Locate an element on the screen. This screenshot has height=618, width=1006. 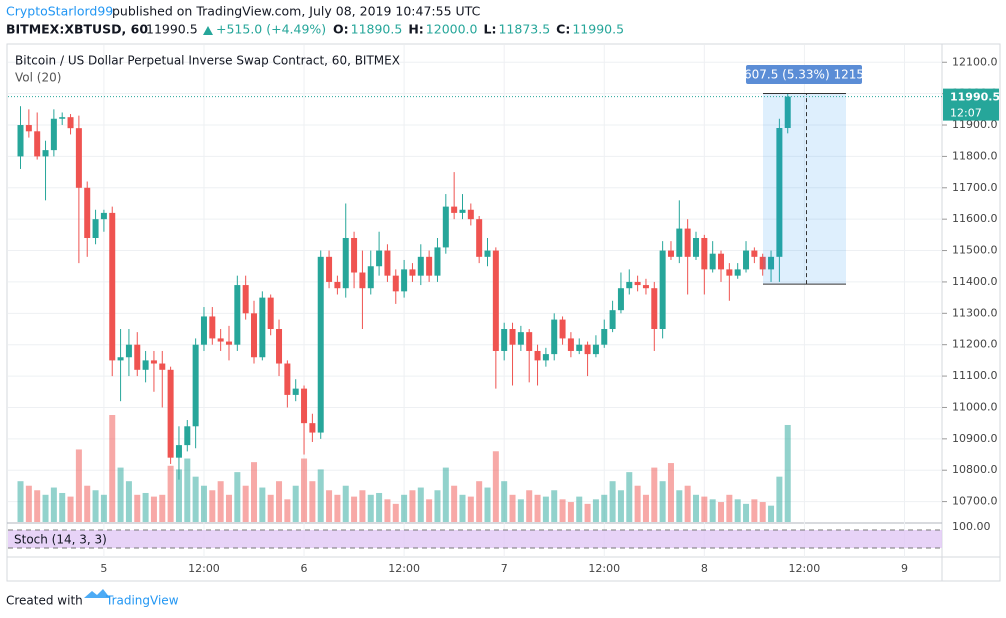
change: +515.0 (+4.49%) is located at coordinates (271, 29).